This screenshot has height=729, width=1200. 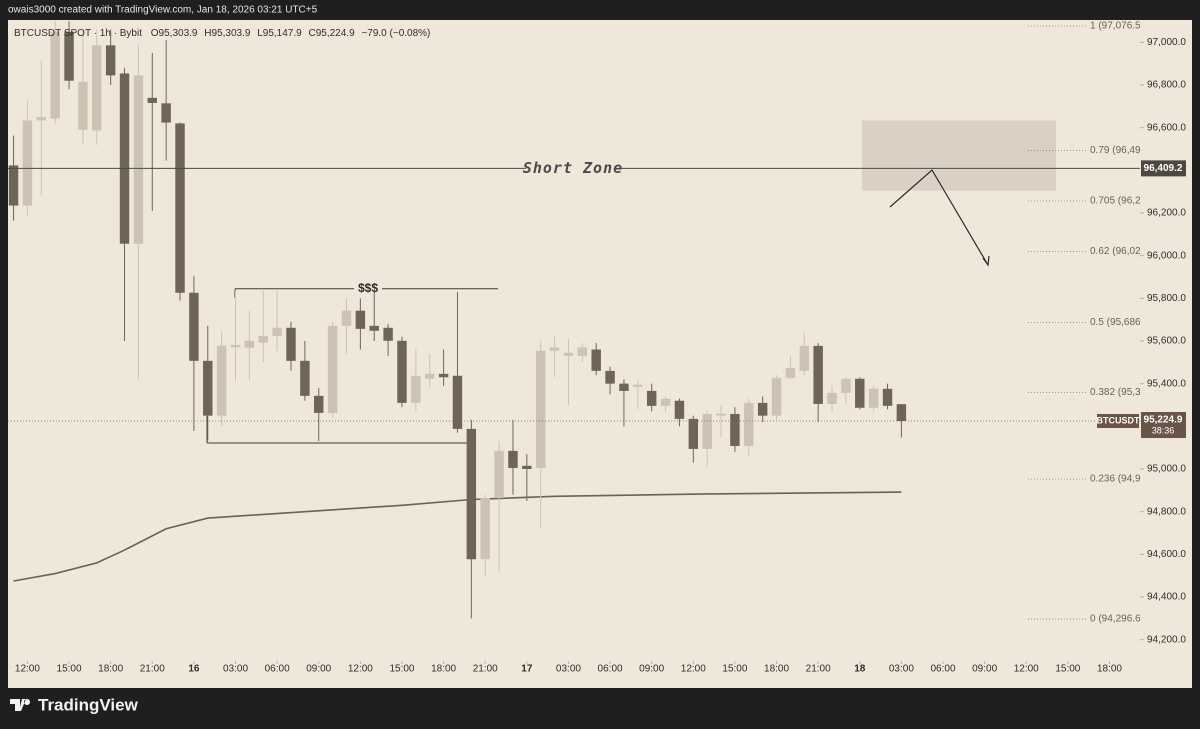 What do you see at coordinates (368, 288) in the screenshot?
I see `liquidity-label: $$$` at bounding box center [368, 288].